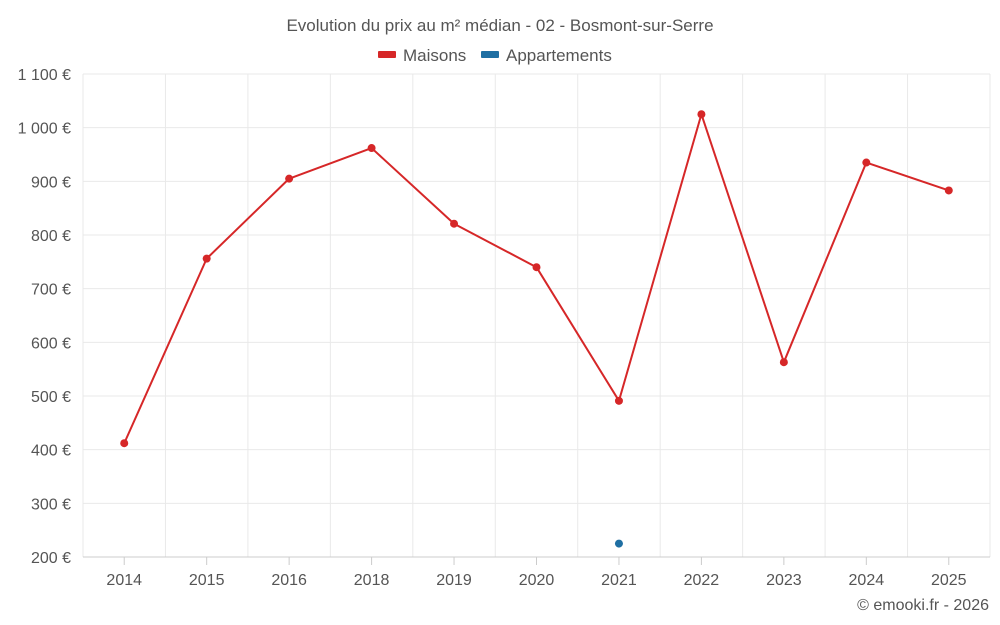  What do you see at coordinates (51, 236) in the screenshot?
I see `y-tick-label: 800 €` at bounding box center [51, 236].